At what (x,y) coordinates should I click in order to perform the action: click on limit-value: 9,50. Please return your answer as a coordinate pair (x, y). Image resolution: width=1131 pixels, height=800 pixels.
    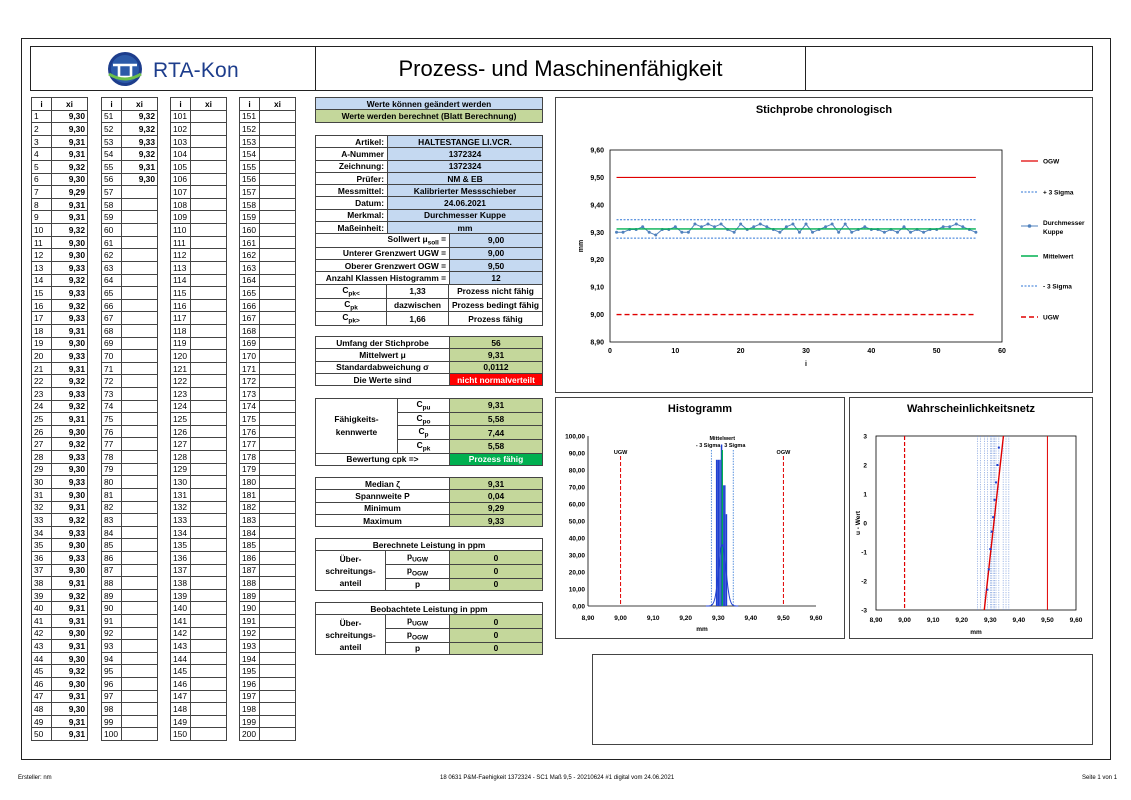
    Looking at the image, I should click on (496, 265).